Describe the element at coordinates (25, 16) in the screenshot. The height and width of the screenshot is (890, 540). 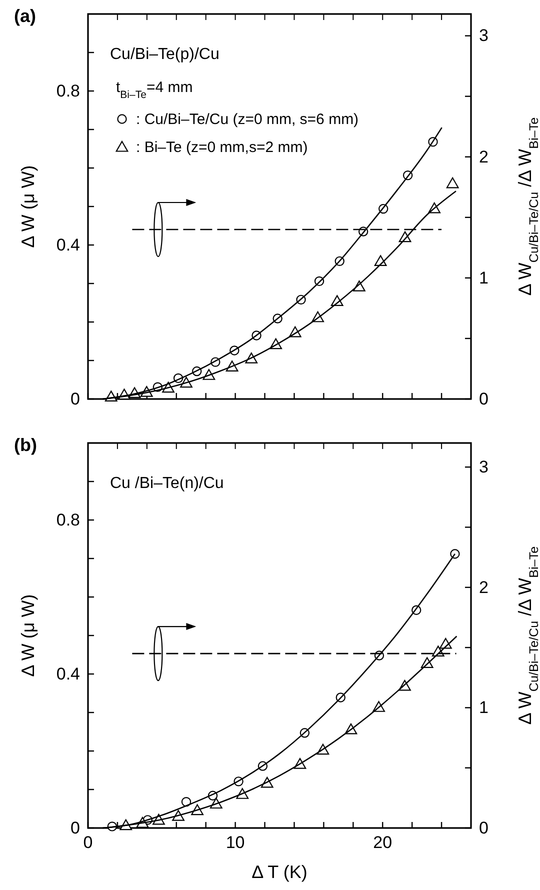
I see `chart-title: (a)` at that location.